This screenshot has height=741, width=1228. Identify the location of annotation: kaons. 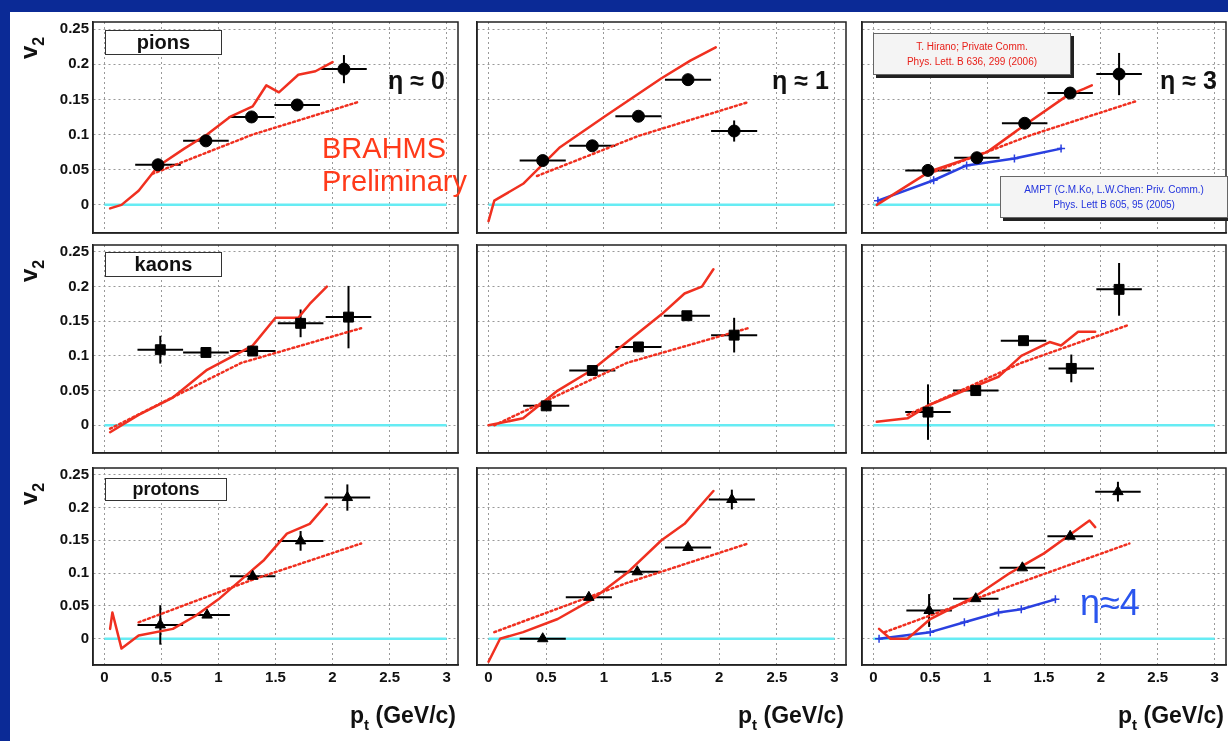
(163, 264).